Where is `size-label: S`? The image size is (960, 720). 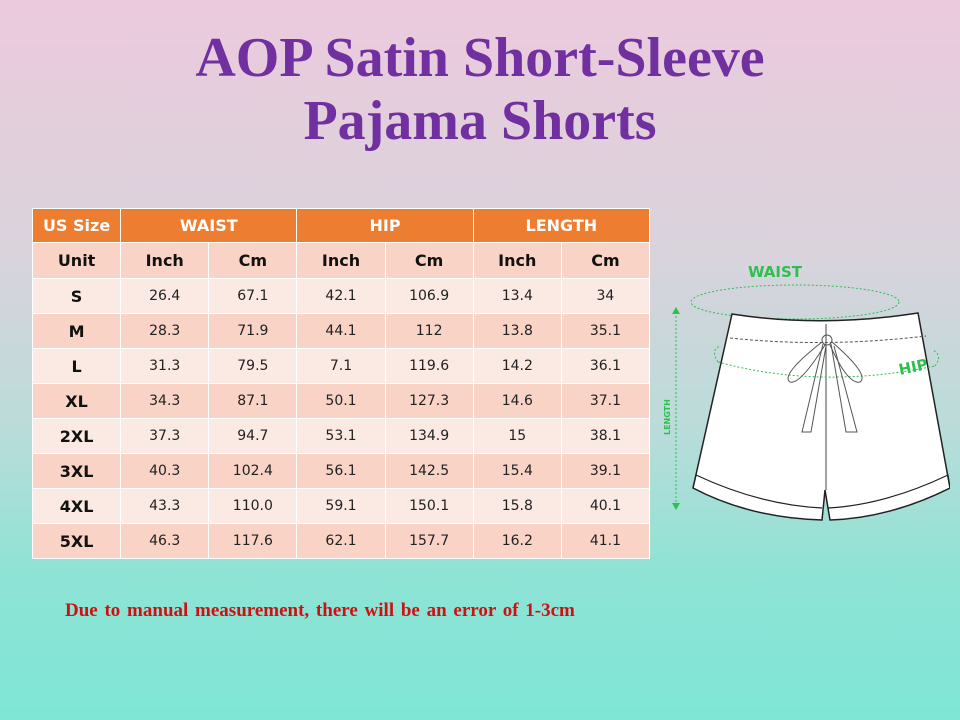 size-label: S is located at coordinates (76, 296).